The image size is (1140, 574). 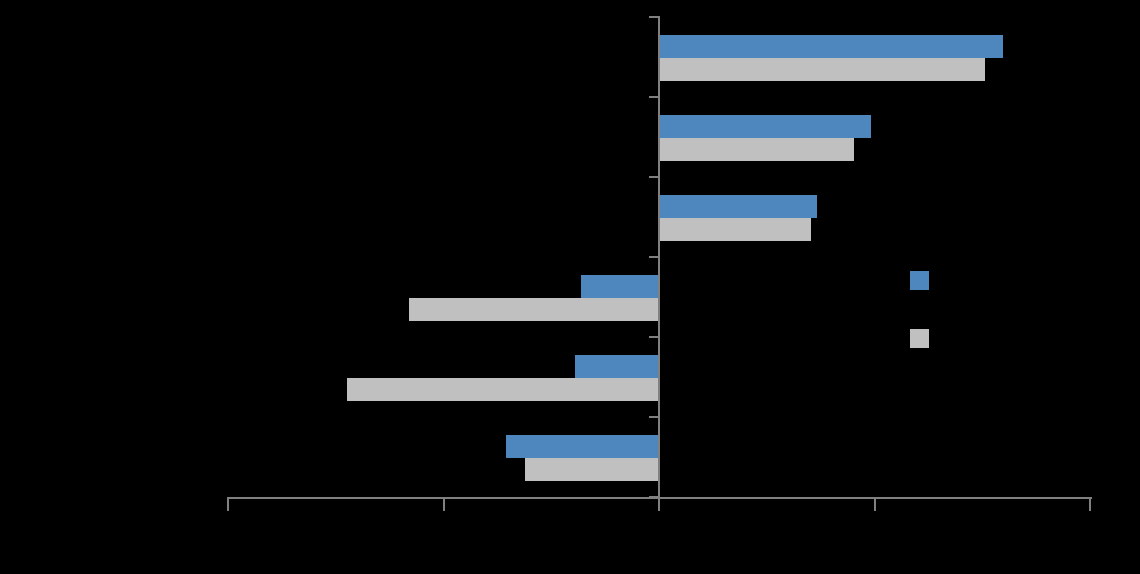 I want to click on bar-blue-series-row2, so click(x=766, y=126).